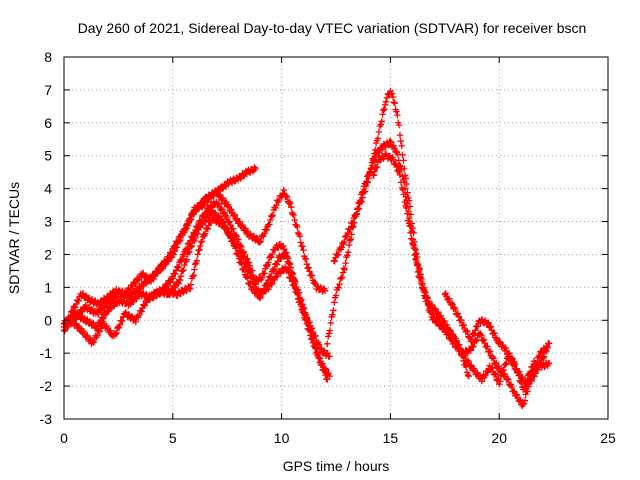 The height and width of the screenshot is (480, 640). I want to click on x-axis-label: GPS time / hours, so click(336, 466).